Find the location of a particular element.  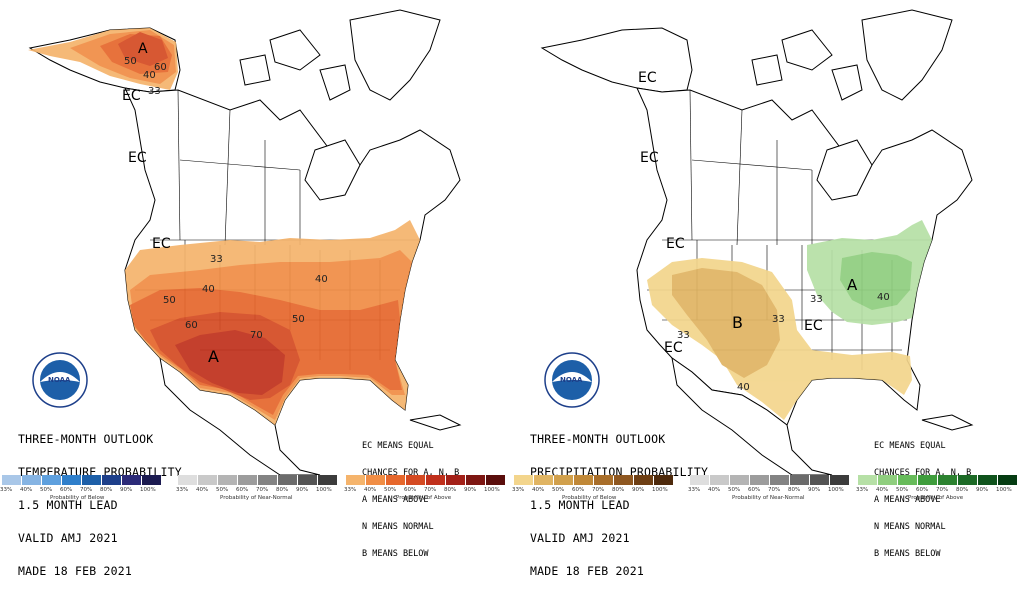

legend-above-ticks: 33% 40% 50% 60% 70% 80% 90% 100% is located at coordinates (424, 490).